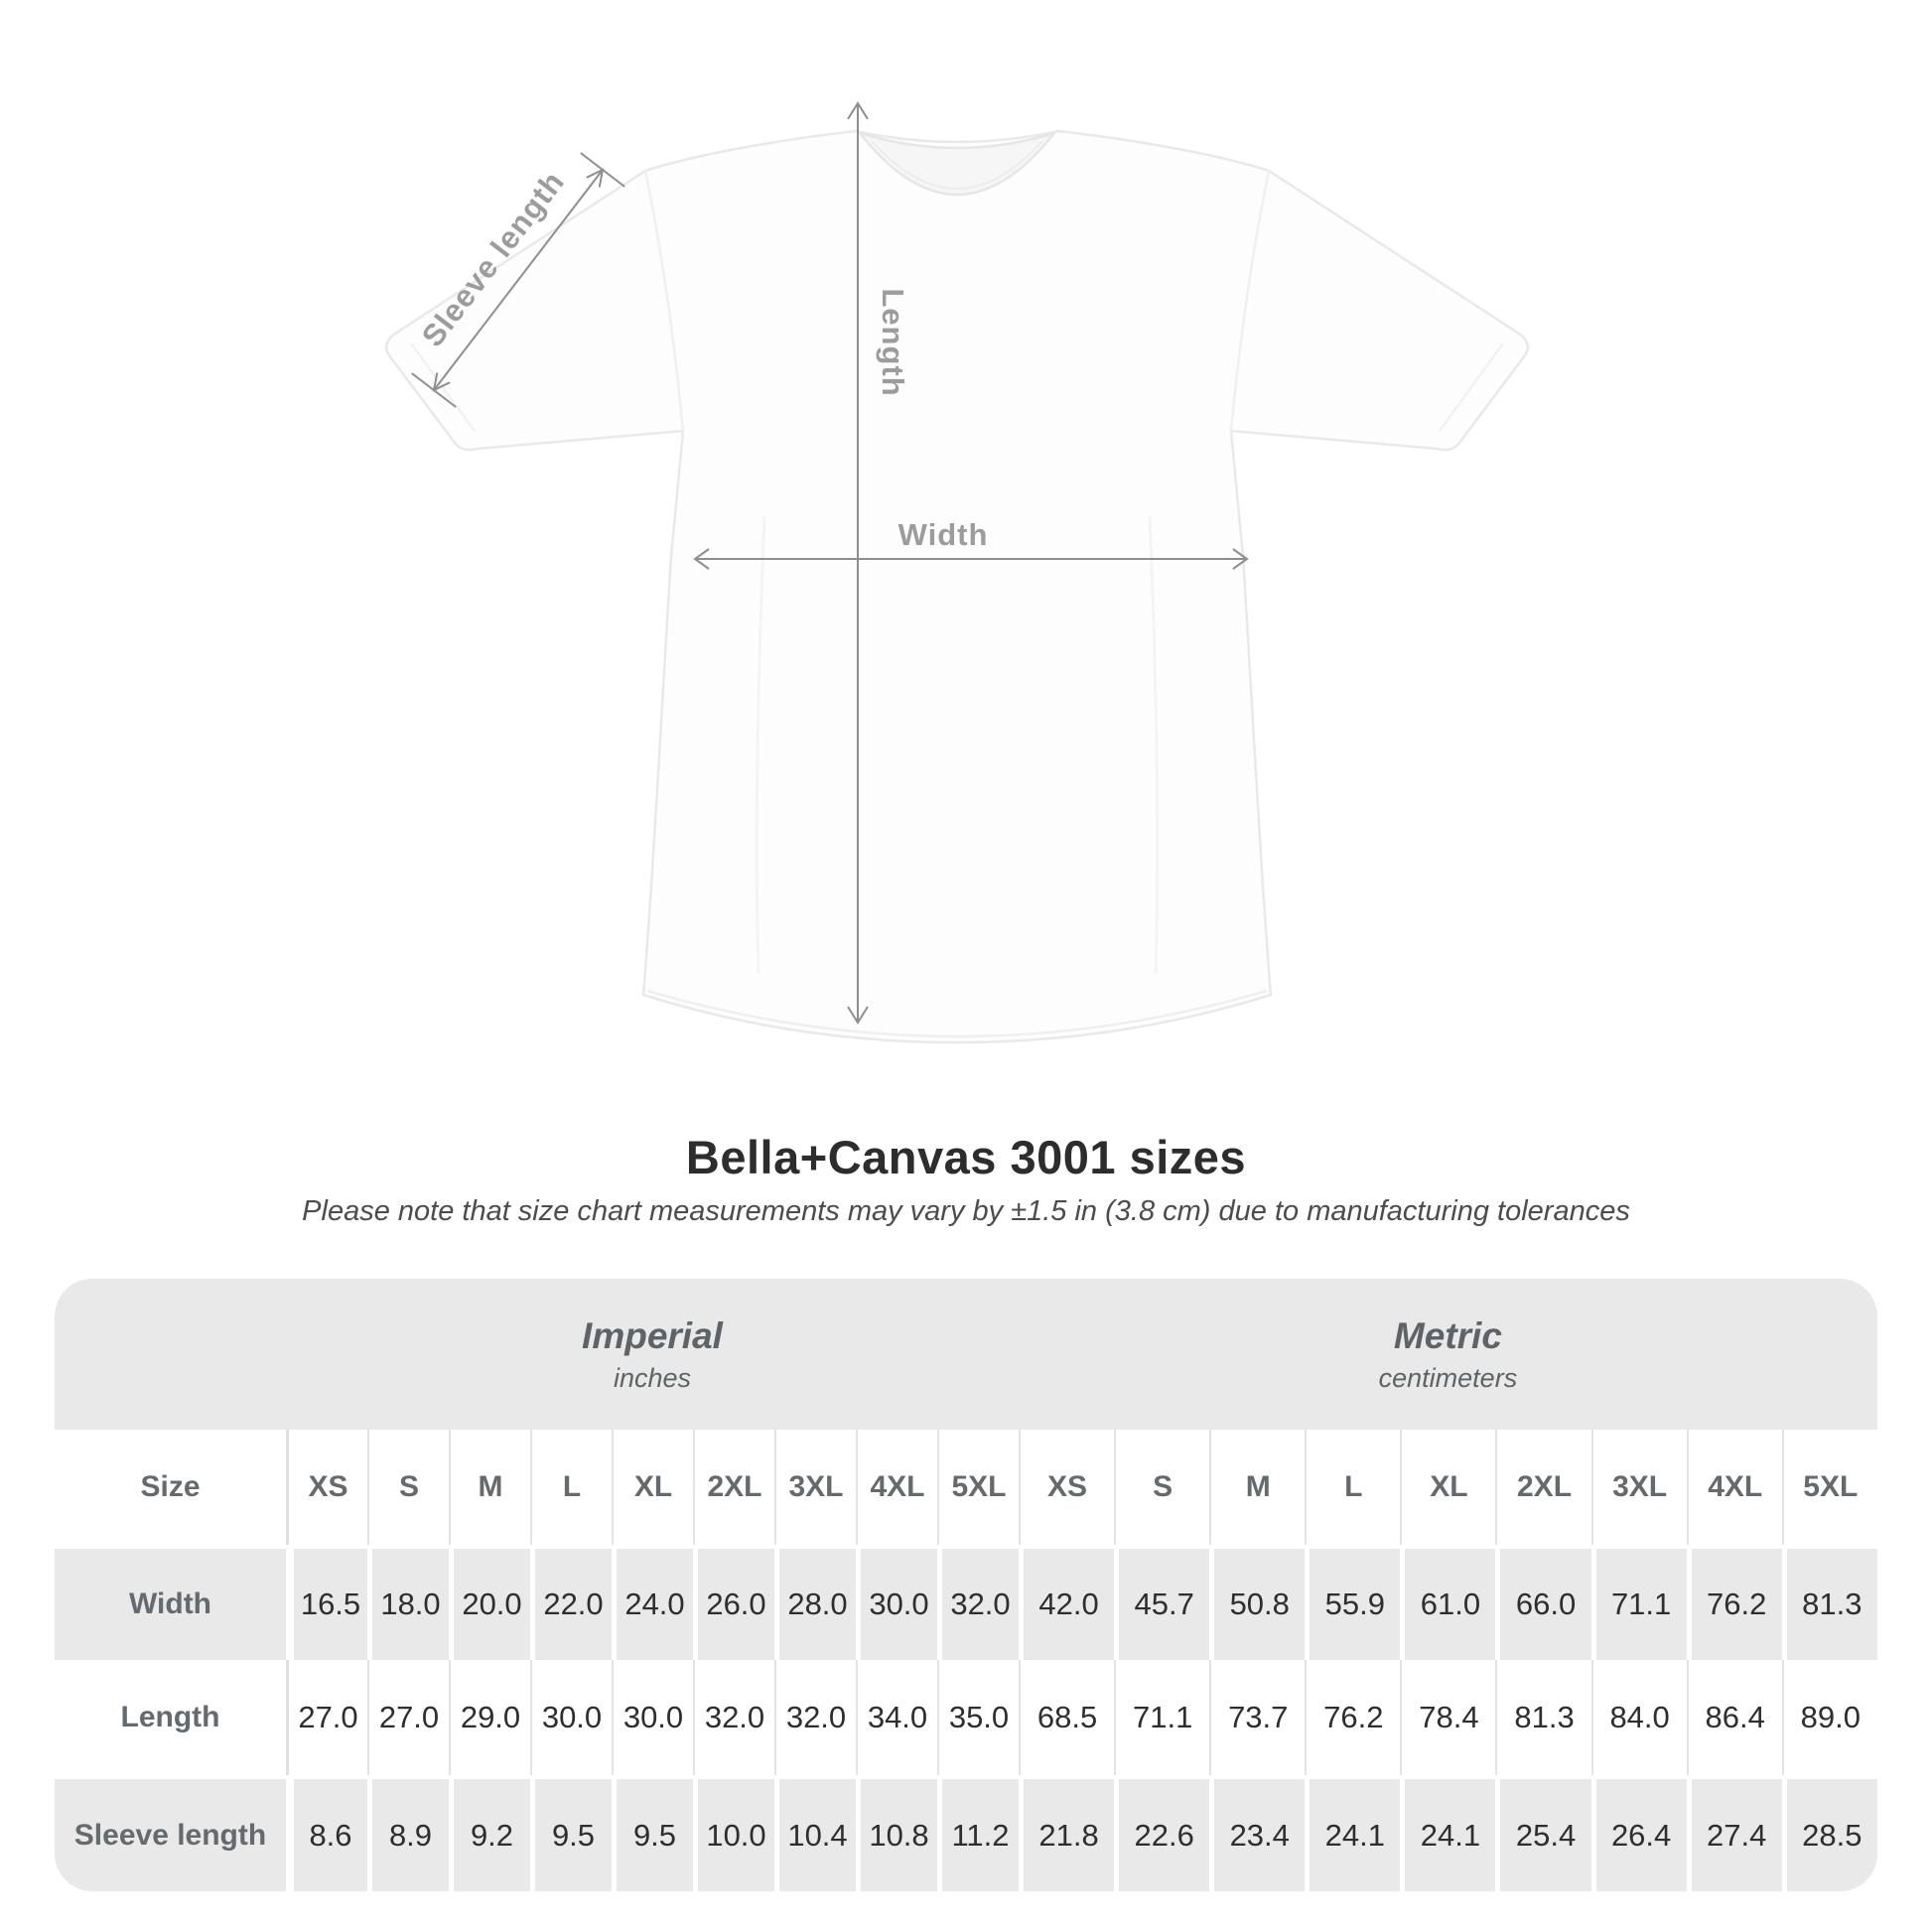 The height and width of the screenshot is (1932, 1932). What do you see at coordinates (664, 301) in the screenshot?
I see `left-sleeve-seam` at bounding box center [664, 301].